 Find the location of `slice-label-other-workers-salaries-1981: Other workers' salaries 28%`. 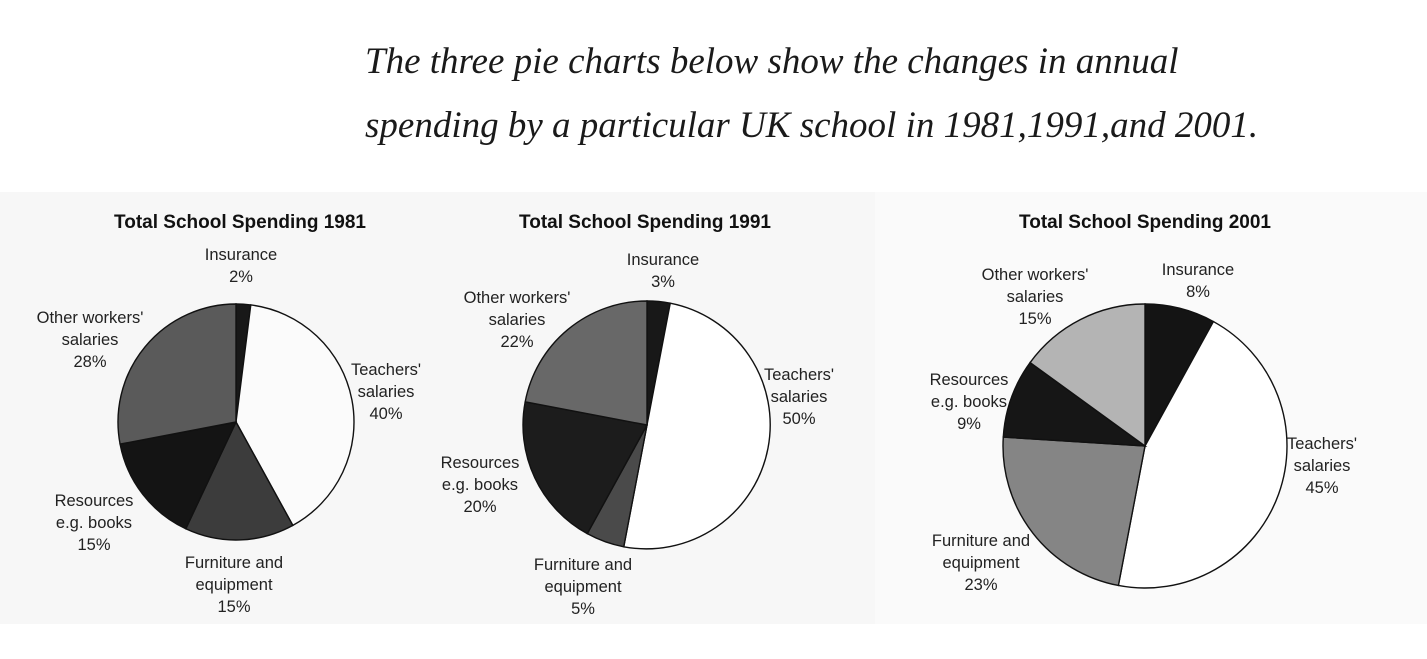

slice-label-other-workers-salaries-1981: Other workers' salaries 28% is located at coordinates (90, 340).